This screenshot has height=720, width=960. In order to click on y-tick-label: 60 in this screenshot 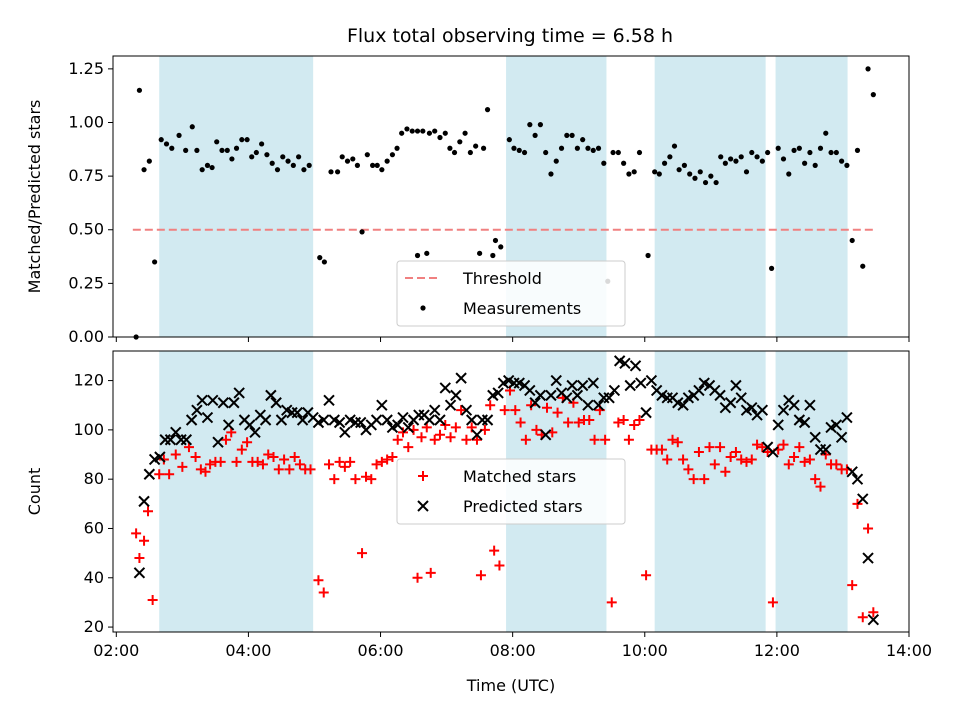, I will do `click(94, 527)`.